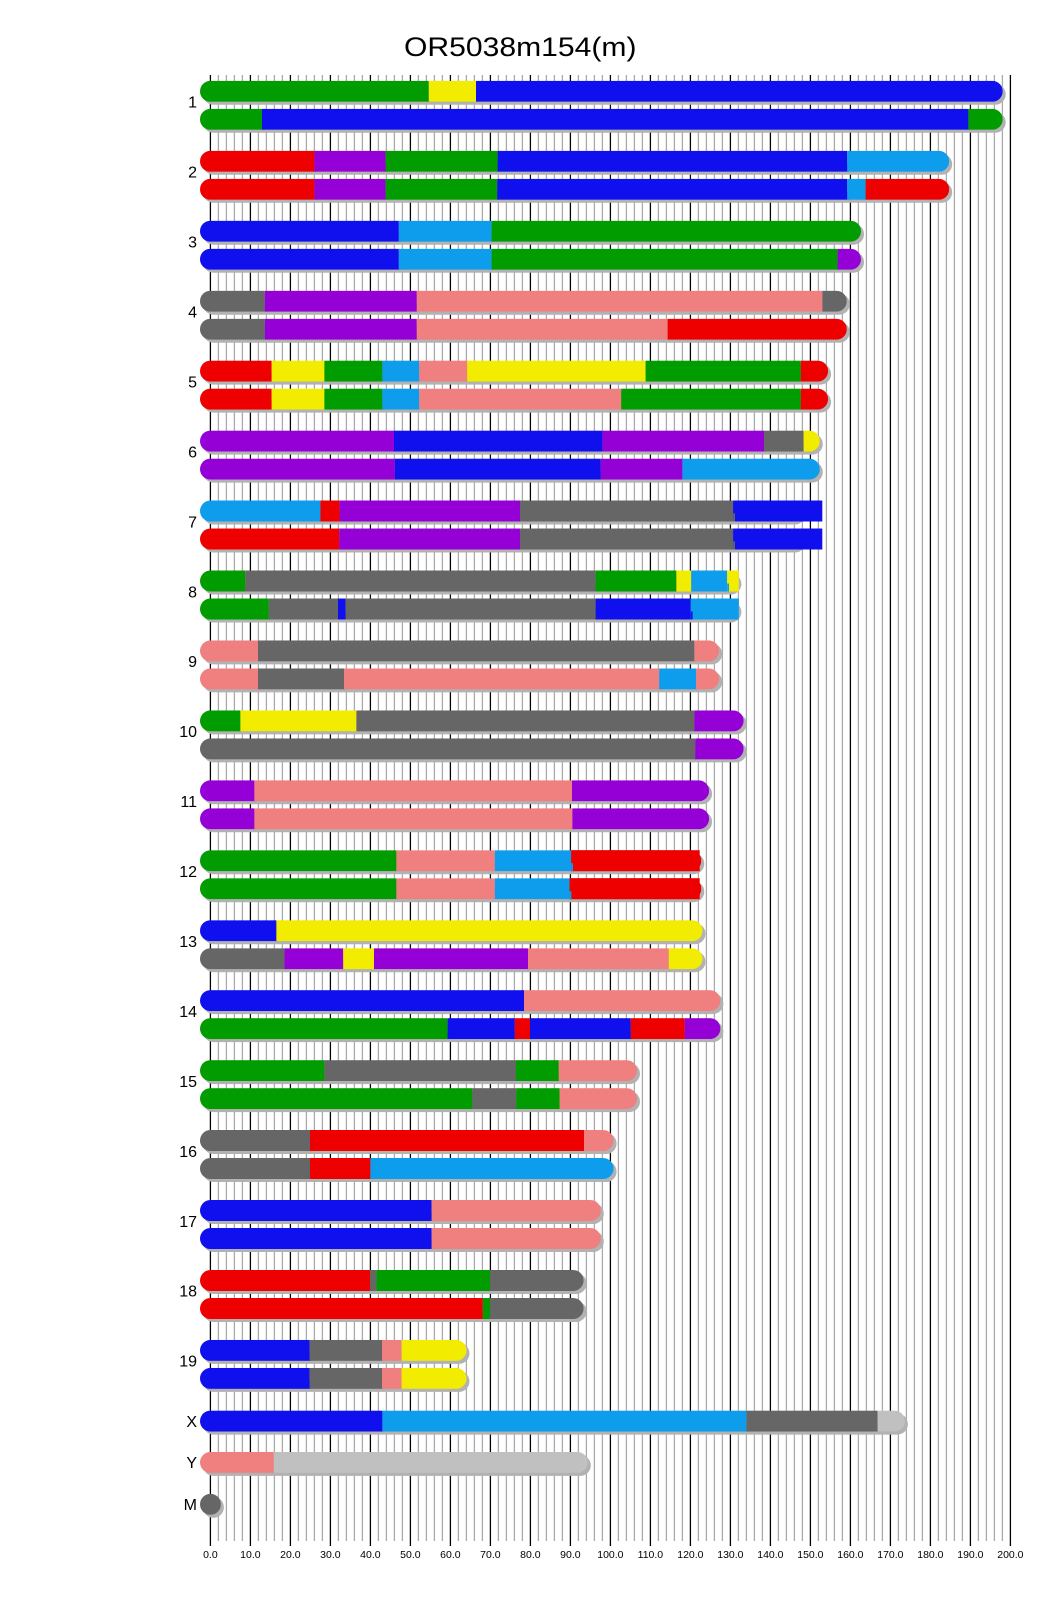 The image size is (1040, 1621). I want to click on svg-text: 2, so click(192, 173).